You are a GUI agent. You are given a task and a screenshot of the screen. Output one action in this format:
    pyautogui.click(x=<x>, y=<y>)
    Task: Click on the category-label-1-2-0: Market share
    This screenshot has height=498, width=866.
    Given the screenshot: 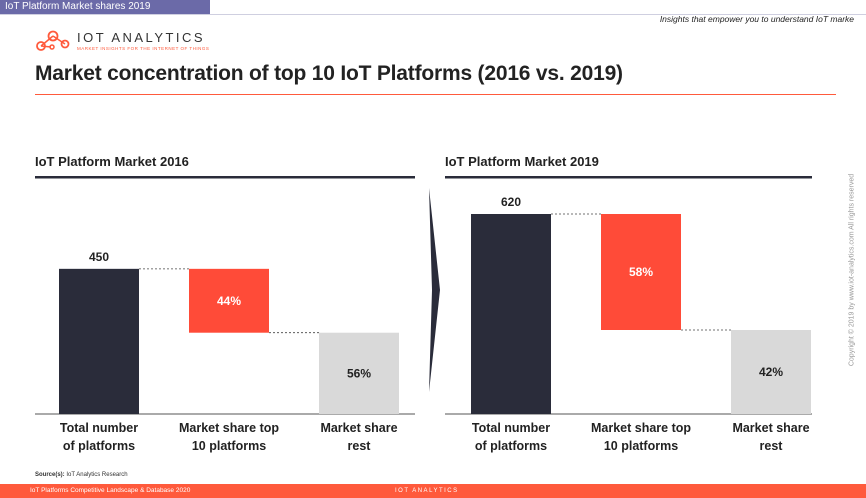 What is the action you would take?
    pyautogui.click(x=770, y=428)
    